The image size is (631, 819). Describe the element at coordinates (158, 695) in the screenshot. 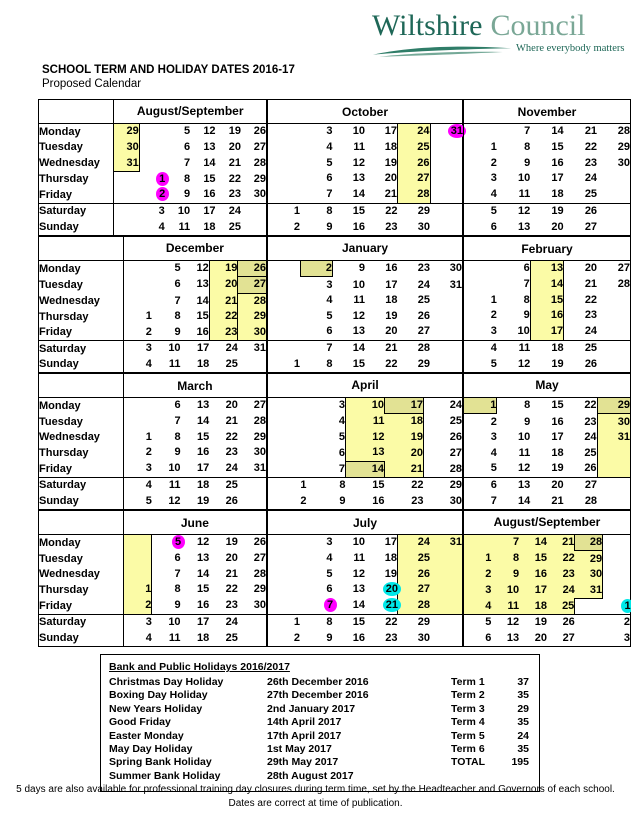

I see `bank-holiday-name: Boxing Day Holiday` at that location.